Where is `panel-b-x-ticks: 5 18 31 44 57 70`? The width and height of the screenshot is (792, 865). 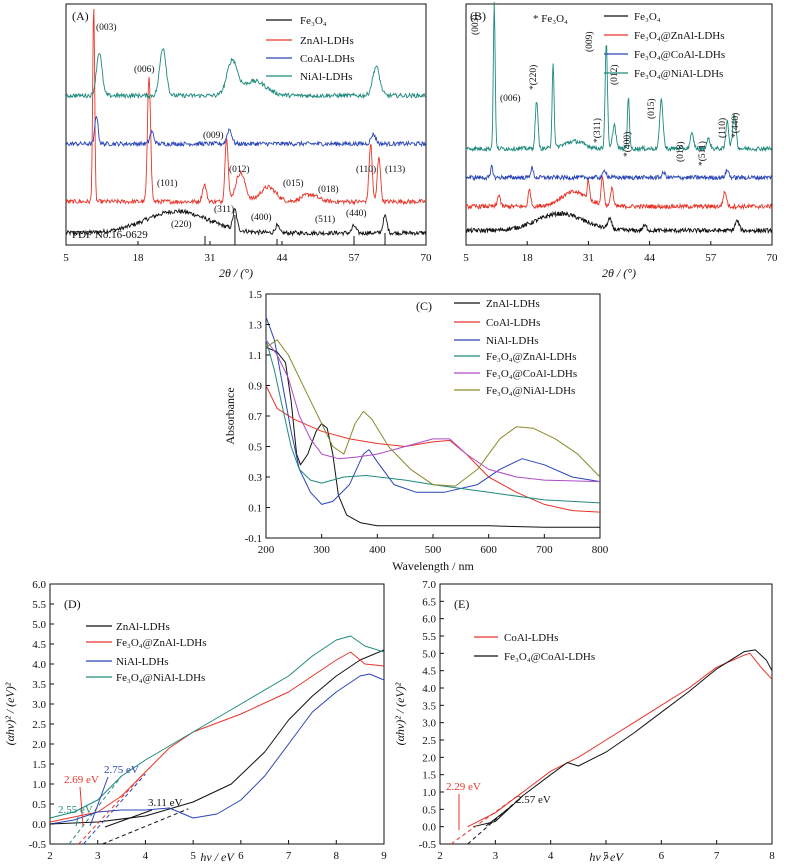 panel-b-x-ticks: 5 18 31 44 57 70 is located at coordinates (620, 252).